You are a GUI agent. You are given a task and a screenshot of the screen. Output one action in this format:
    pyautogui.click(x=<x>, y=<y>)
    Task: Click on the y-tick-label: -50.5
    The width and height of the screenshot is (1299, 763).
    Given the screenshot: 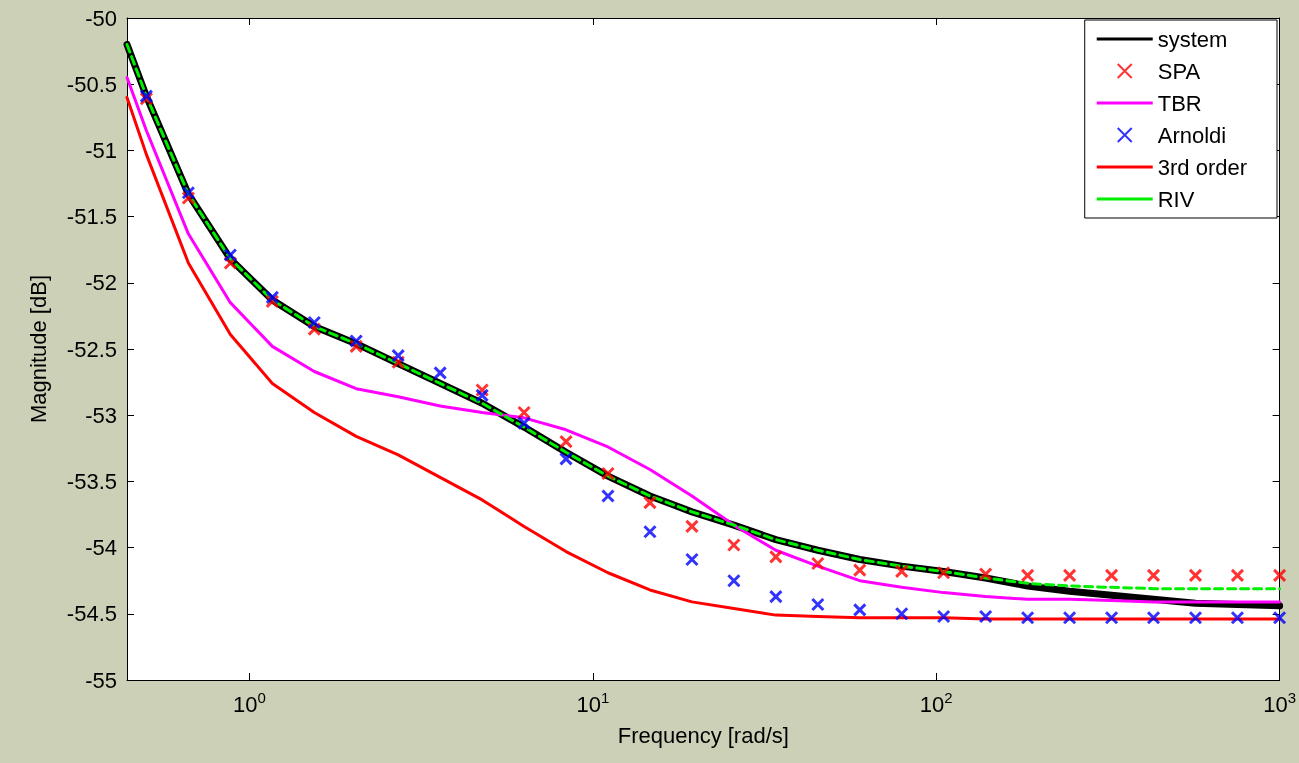 What is the action you would take?
    pyautogui.click(x=91, y=84)
    